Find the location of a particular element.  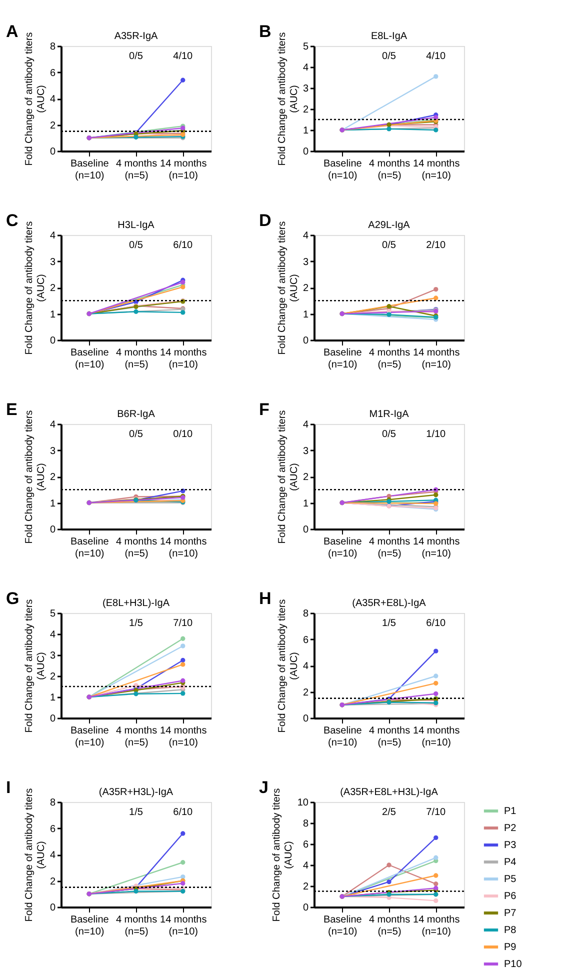

legend-label: P5 is located at coordinates (510, 879).